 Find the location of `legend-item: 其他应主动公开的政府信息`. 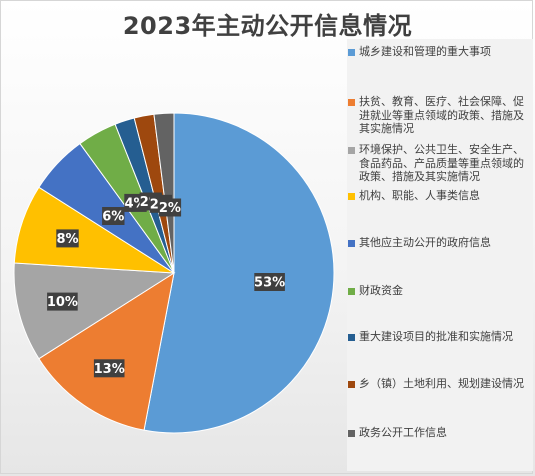

legend-item: 其他应主动公开的政府信息 is located at coordinates (440, 243).